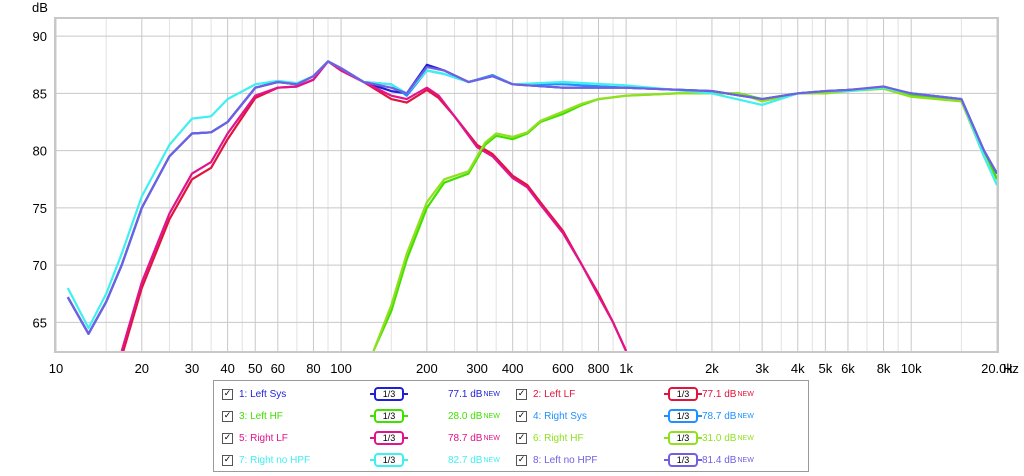 This screenshot has height=476, width=1024. What do you see at coordinates (911, 368) in the screenshot?
I see `x-tick-label: 10k` at bounding box center [911, 368].